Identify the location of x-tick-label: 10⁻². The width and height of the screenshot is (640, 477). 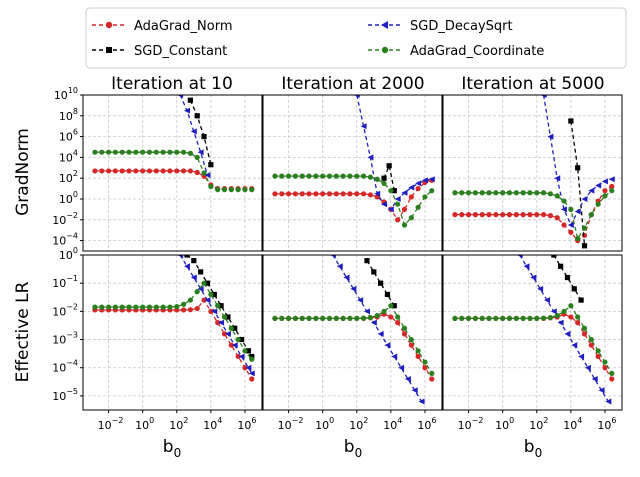
(471, 424).